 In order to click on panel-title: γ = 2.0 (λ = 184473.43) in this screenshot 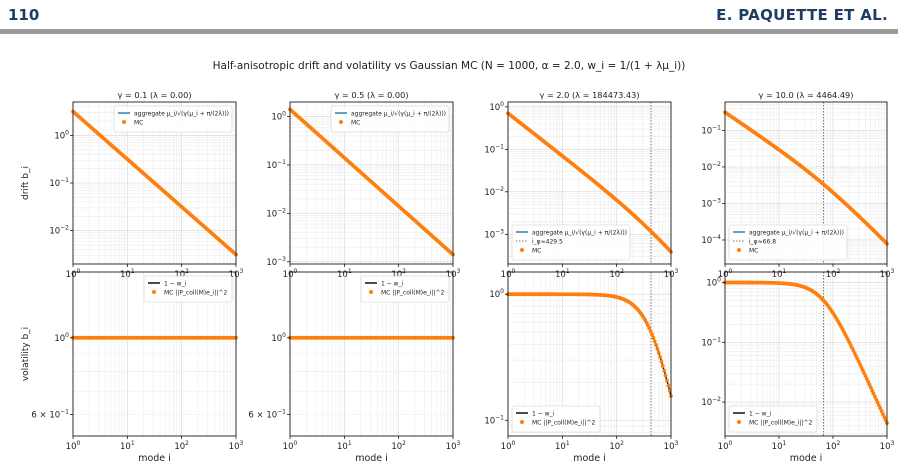, I will do `click(589, 95)`.